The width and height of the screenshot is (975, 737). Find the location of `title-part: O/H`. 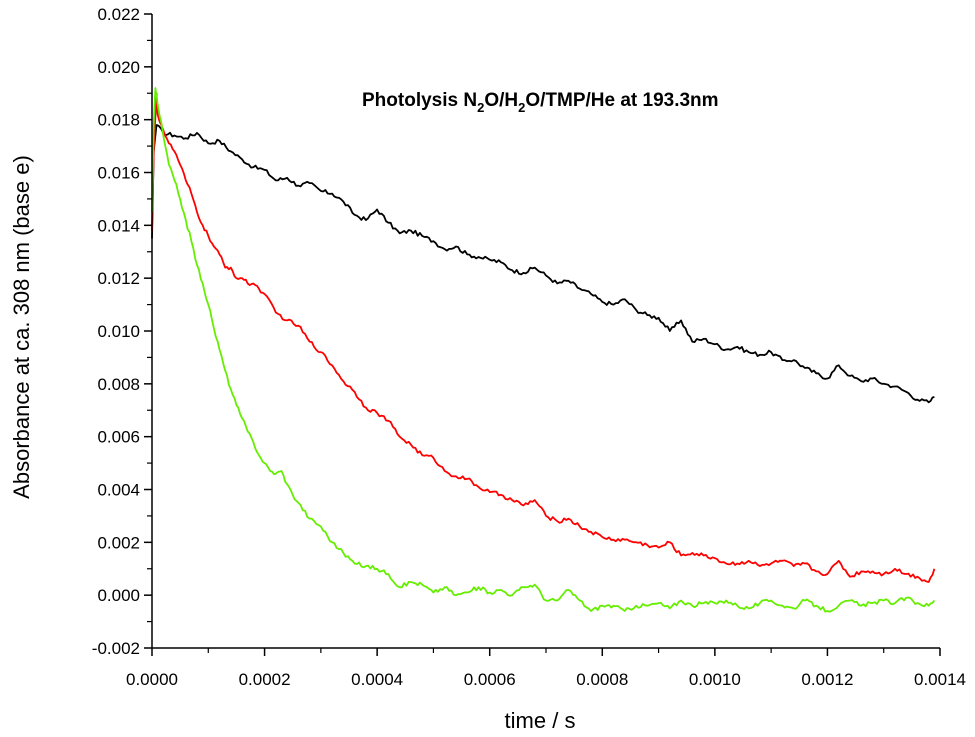

title-part: O/H is located at coordinates (501, 100).